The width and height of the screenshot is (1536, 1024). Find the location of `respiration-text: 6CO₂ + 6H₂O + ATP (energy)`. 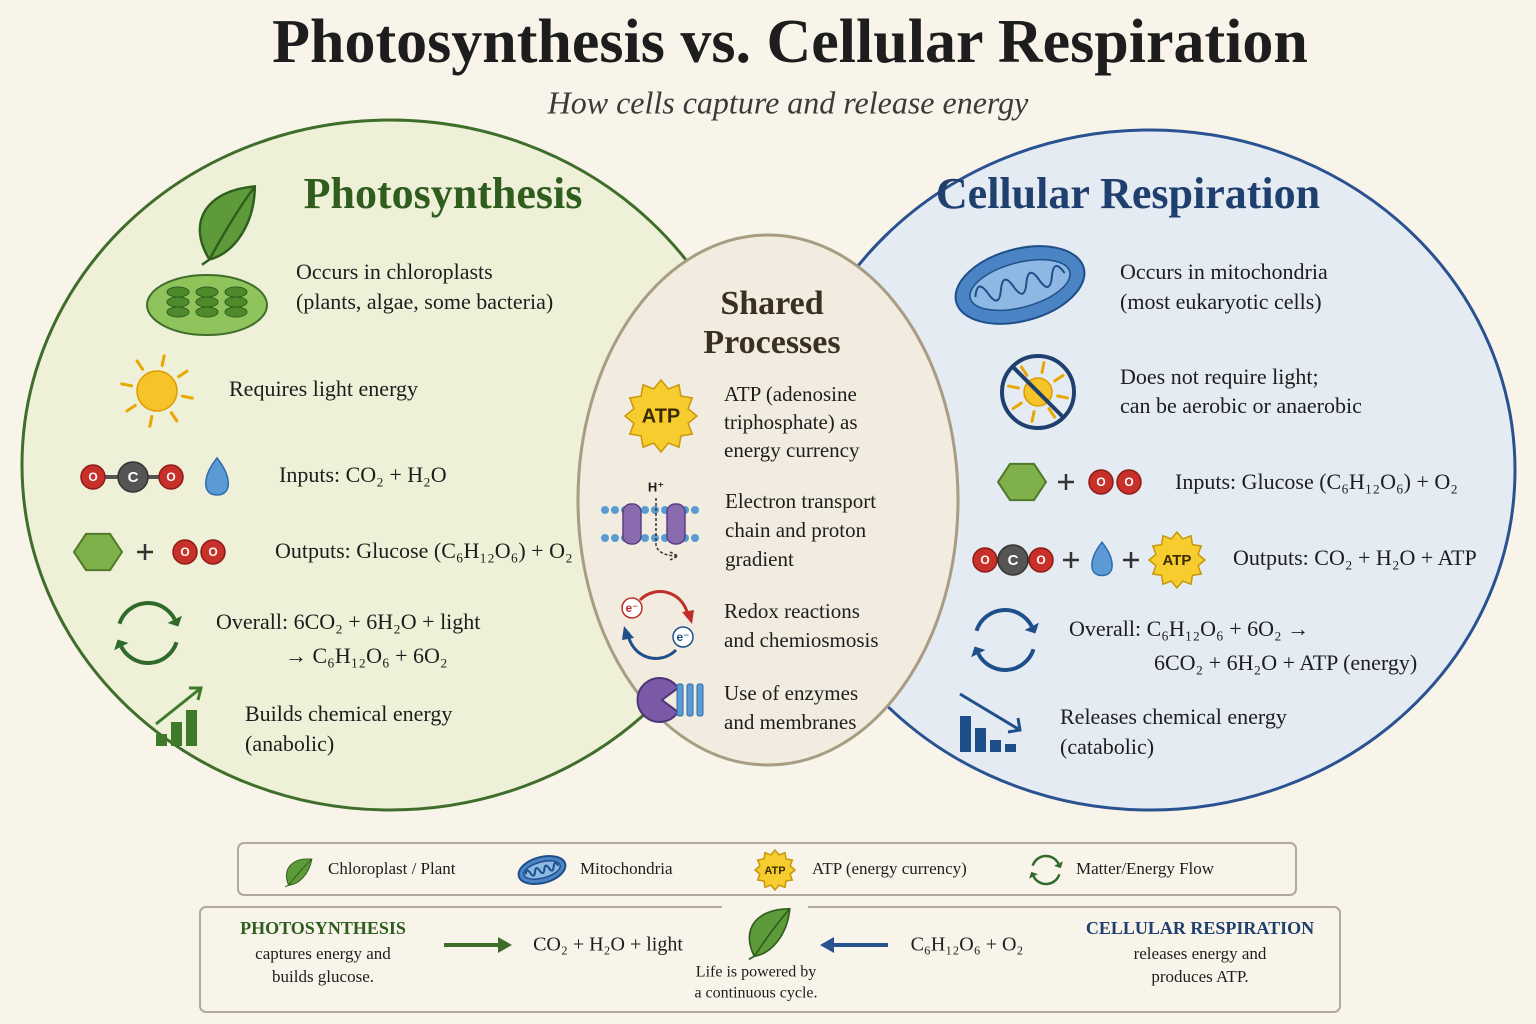

respiration-text: 6CO₂ + 6H₂O + ATP (energy) is located at coordinates (1285, 662).